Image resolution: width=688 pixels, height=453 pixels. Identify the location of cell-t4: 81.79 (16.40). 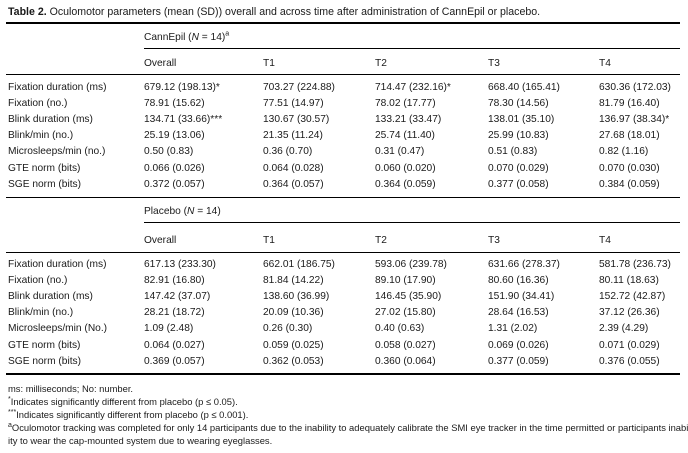
(629, 104).